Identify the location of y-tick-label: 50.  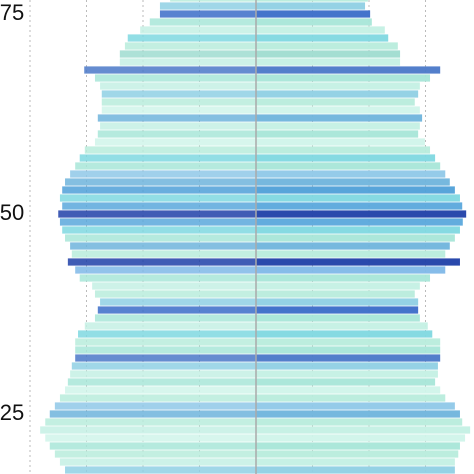
(12, 212).